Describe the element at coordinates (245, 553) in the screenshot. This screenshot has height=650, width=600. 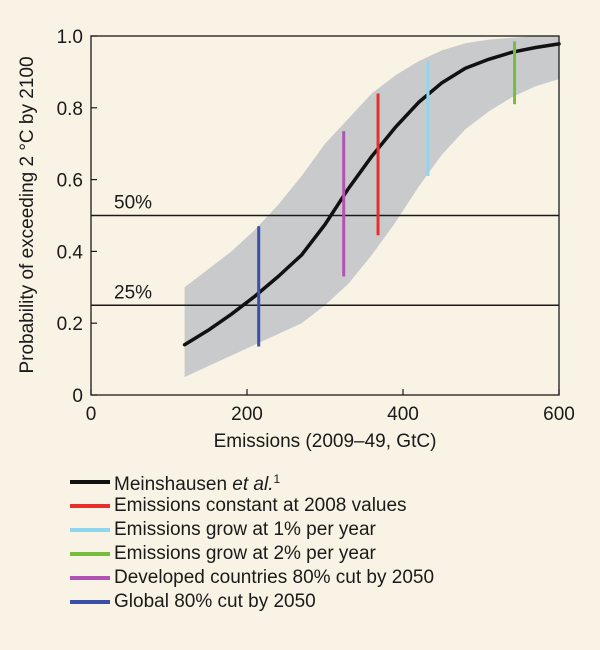
I see `legend-label-grow-2pct: Emissions grow at 2% per year` at that location.